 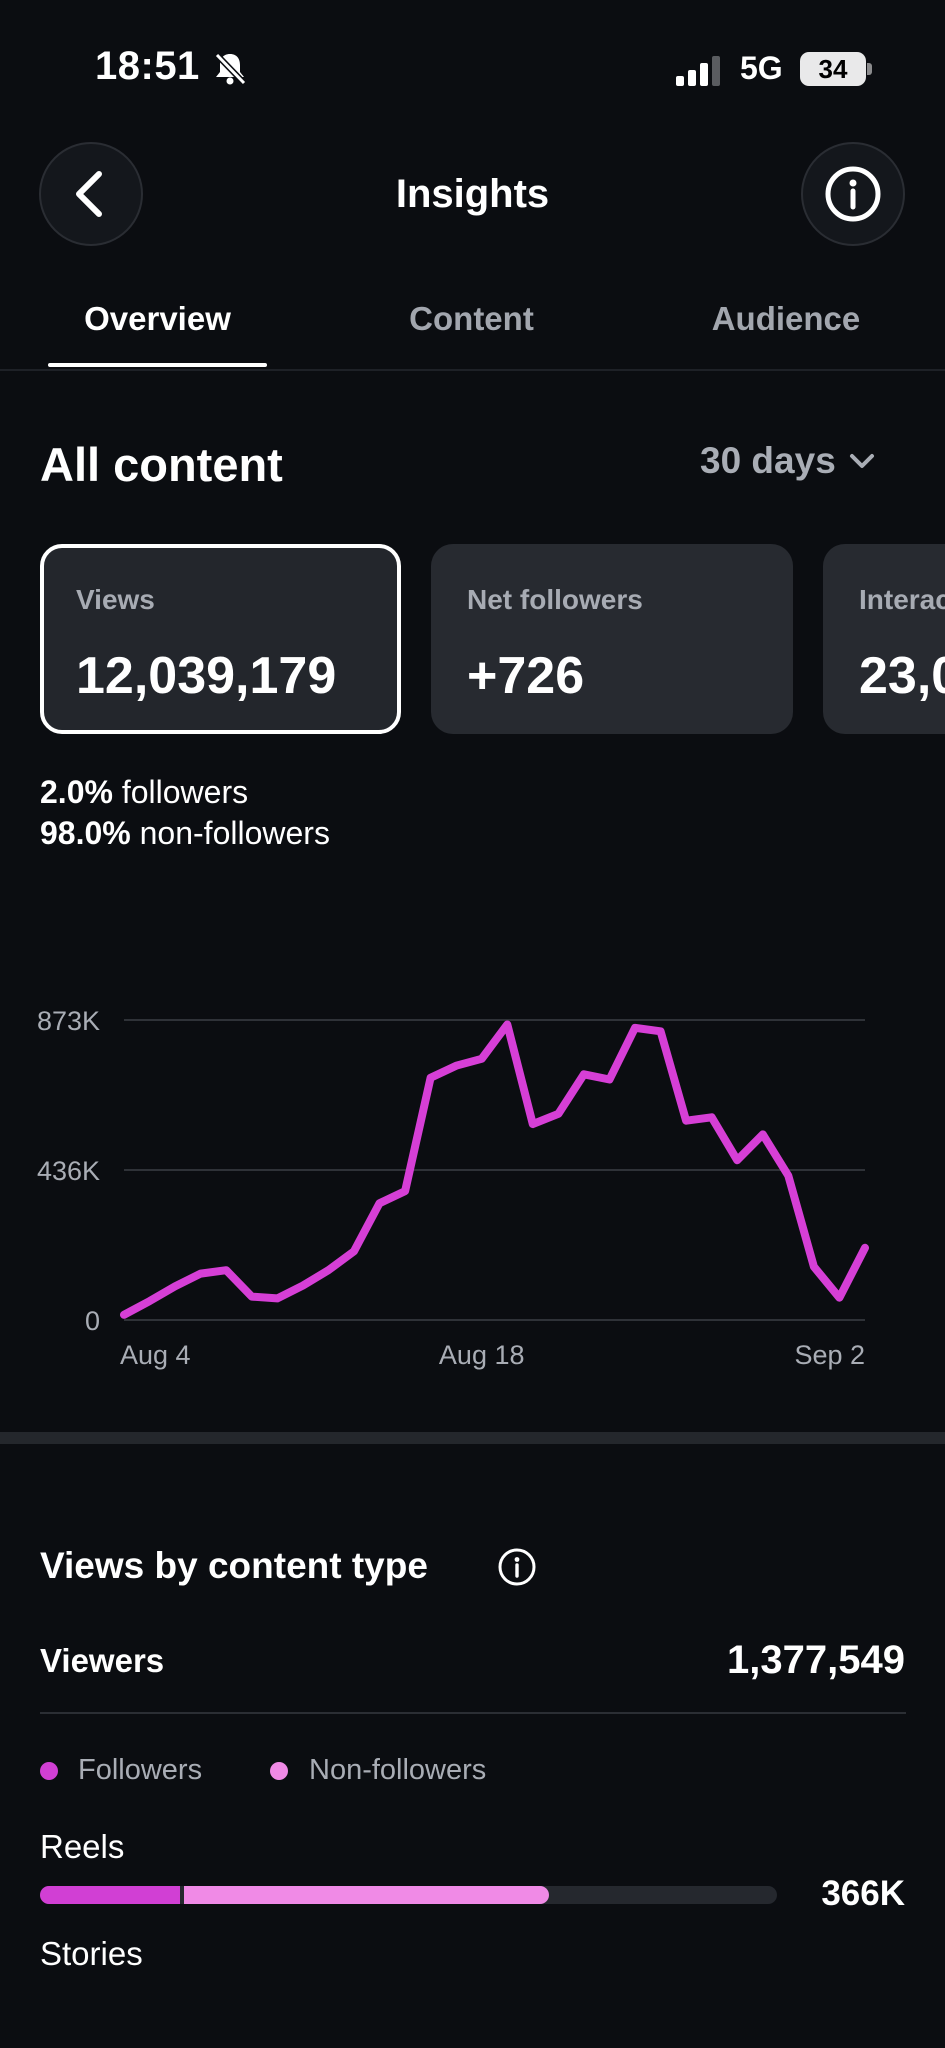 What do you see at coordinates (279, 1771) in the screenshot?
I see `legend-dot-non-followers` at bounding box center [279, 1771].